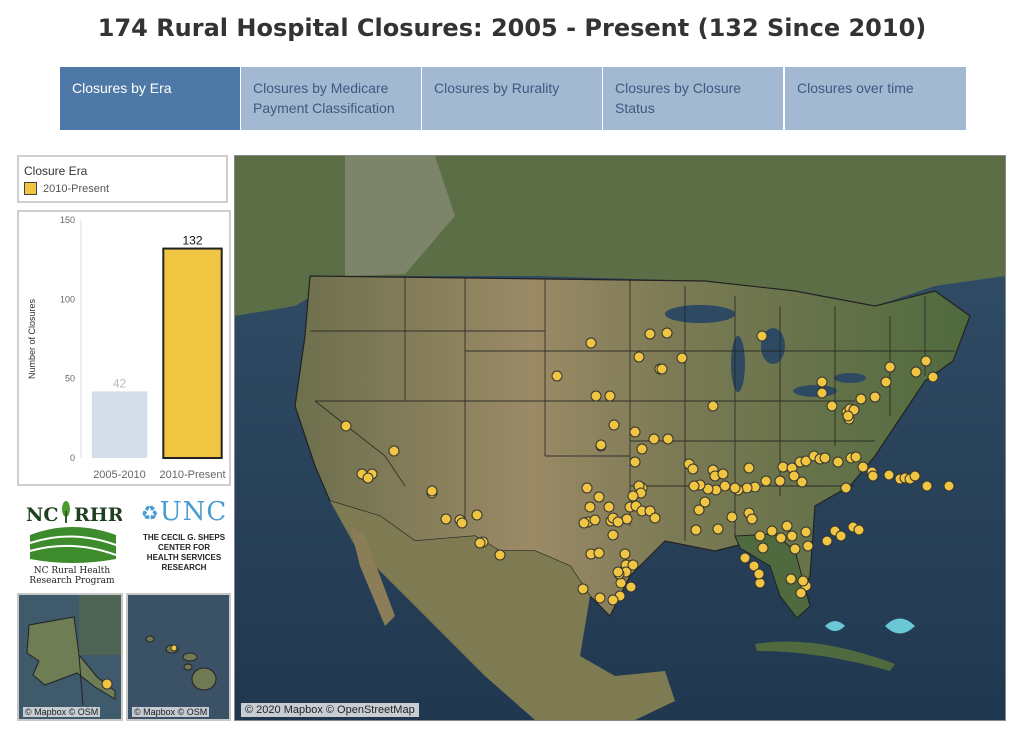 This screenshot has height=740, width=1024. What do you see at coordinates (150, 98) in the screenshot?
I see `tab-closures-by-era: Closures by Era` at bounding box center [150, 98].